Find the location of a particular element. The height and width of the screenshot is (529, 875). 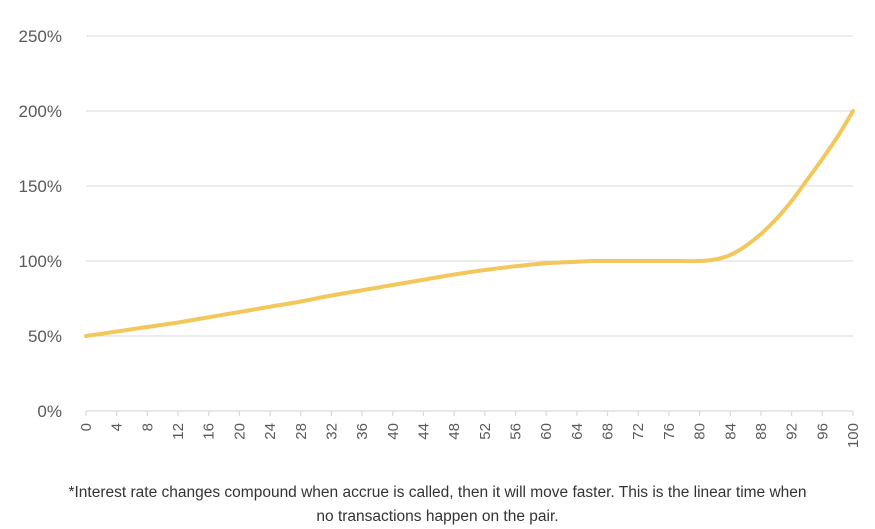

x-tick-label: 64 is located at coordinates (577, 431).